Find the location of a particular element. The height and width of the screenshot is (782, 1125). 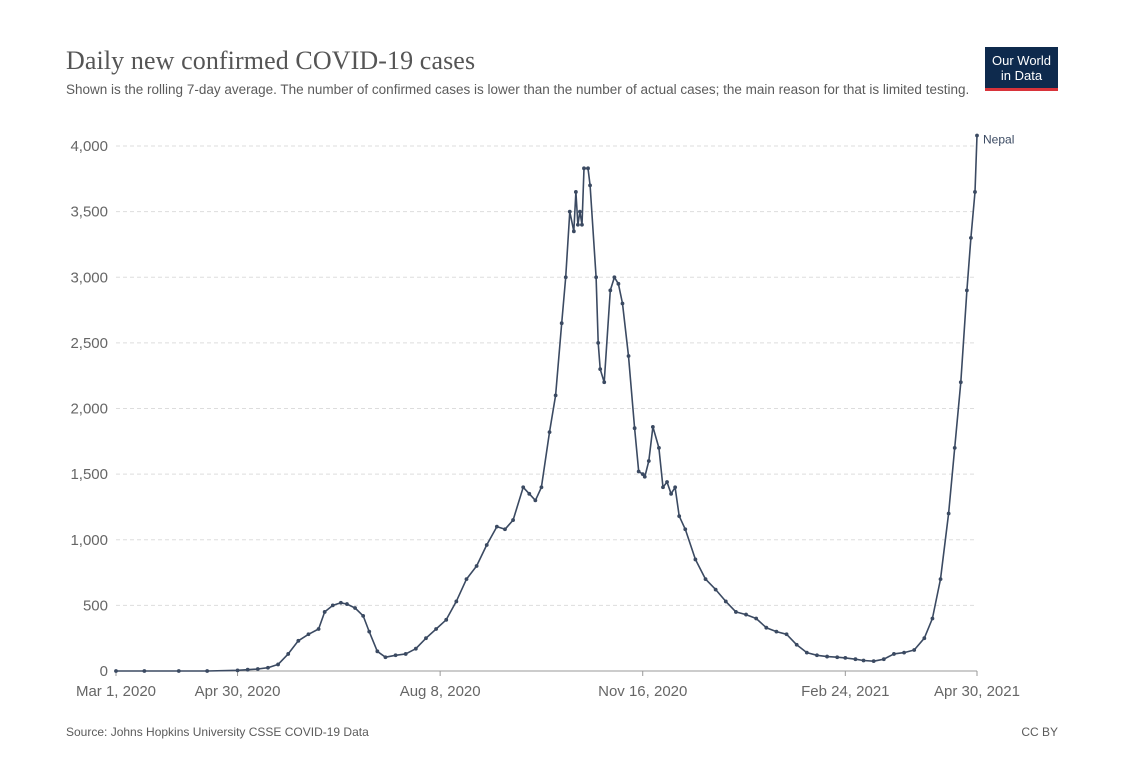

y-axis-tick-labels: 0 500 1,000 1,500 2,000 2,500 3,000 3,500 4,000 is located at coordinates (89, 409).